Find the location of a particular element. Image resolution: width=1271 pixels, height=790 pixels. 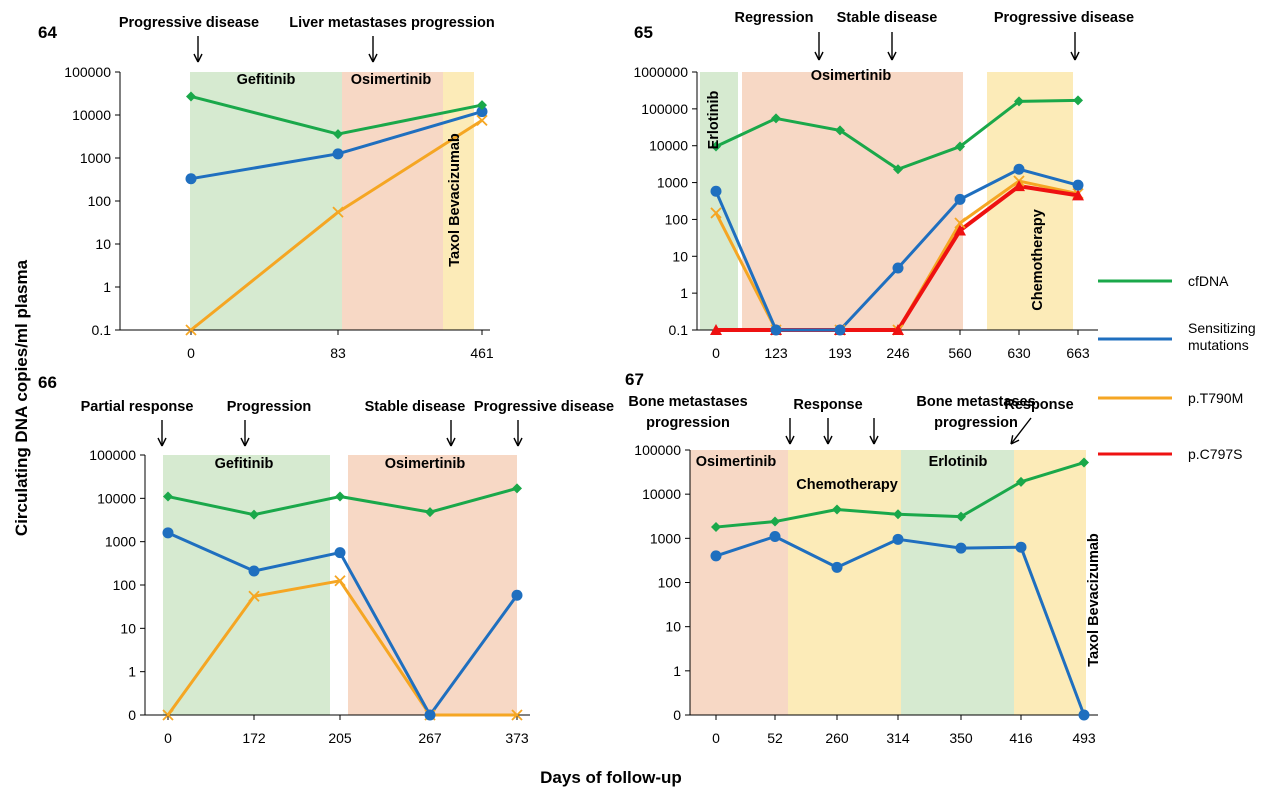

panel-67-annotation-arrow-3-head is located at coordinates (1015, 440).